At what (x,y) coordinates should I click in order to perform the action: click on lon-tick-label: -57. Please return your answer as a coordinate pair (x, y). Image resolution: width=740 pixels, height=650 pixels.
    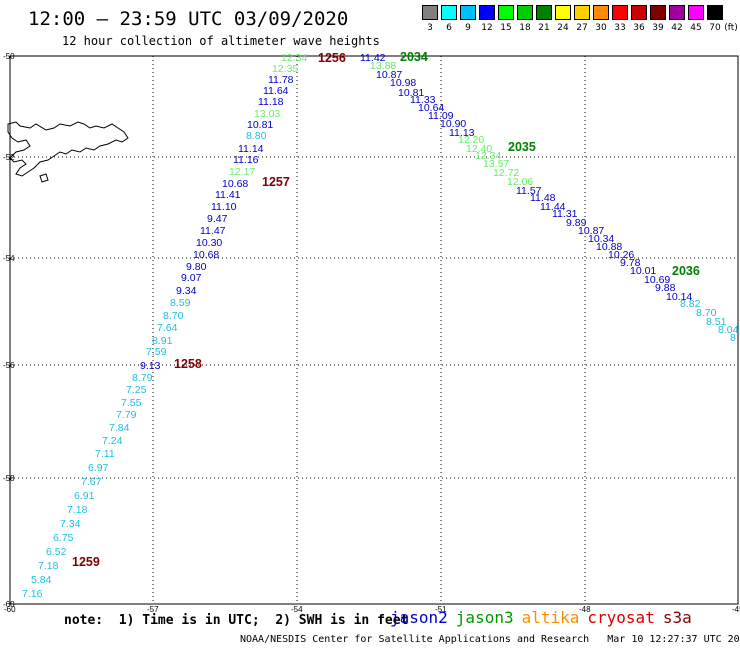
    Looking at the image, I should click on (153, 609).